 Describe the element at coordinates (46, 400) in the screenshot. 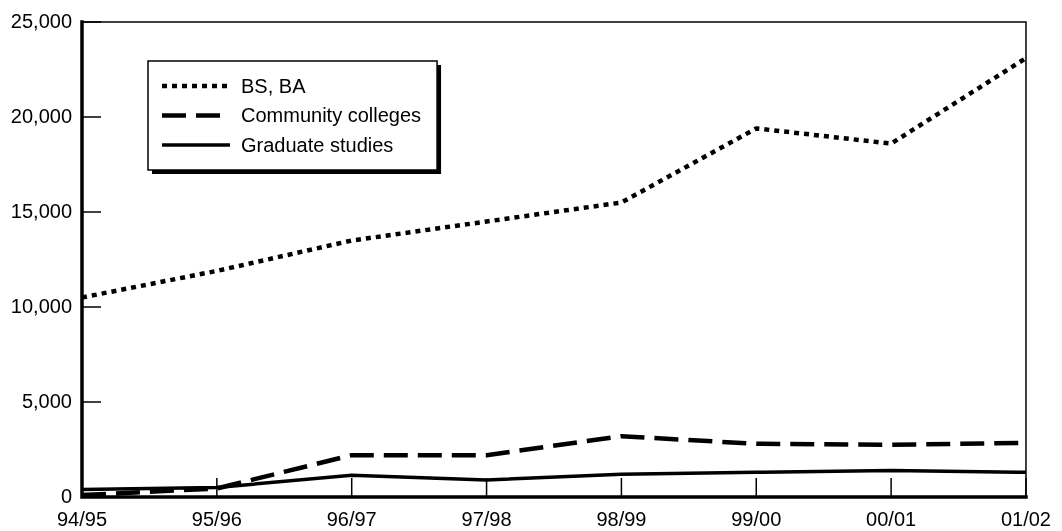

I see `y-tick-label: 5,000` at that location.